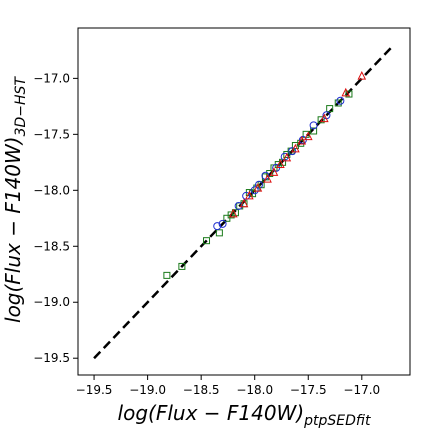 This screenshot has height=432, width=432. I want to click on y-tick-label: −18.0, so click(51, 190).